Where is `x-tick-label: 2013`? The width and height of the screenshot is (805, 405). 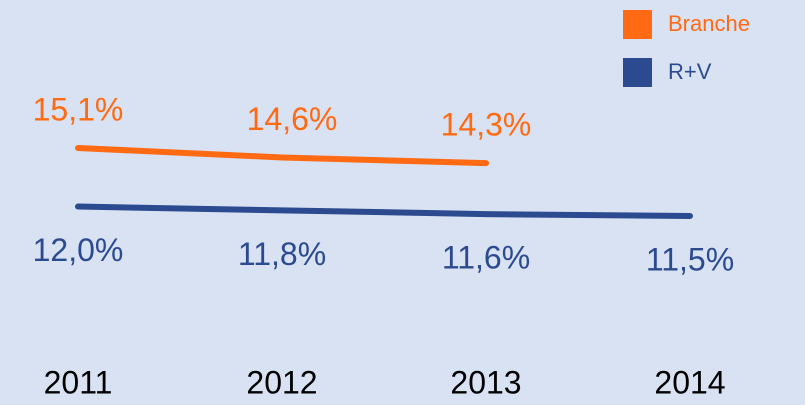 x-tick-label: 2013 is located at coordinates (485, 382).